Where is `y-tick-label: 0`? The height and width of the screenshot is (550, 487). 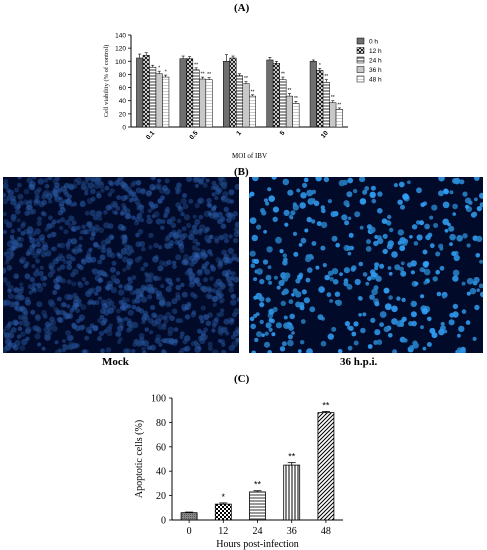 y-tick-label: 0 is located at coordinates (163, 521).